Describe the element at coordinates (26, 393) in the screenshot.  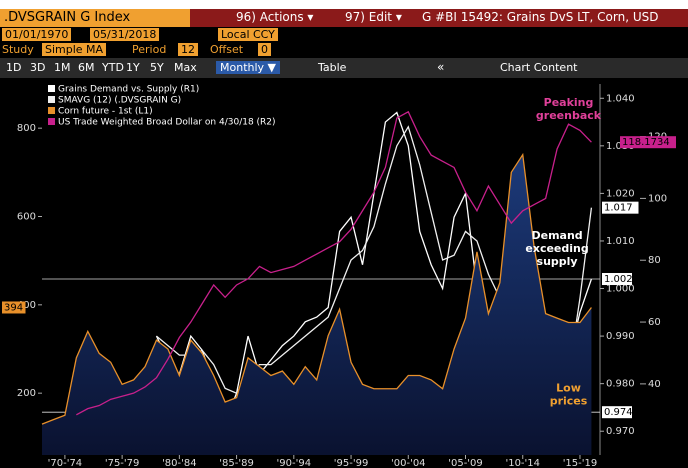
I see `y-tick-label: 200` at that location.